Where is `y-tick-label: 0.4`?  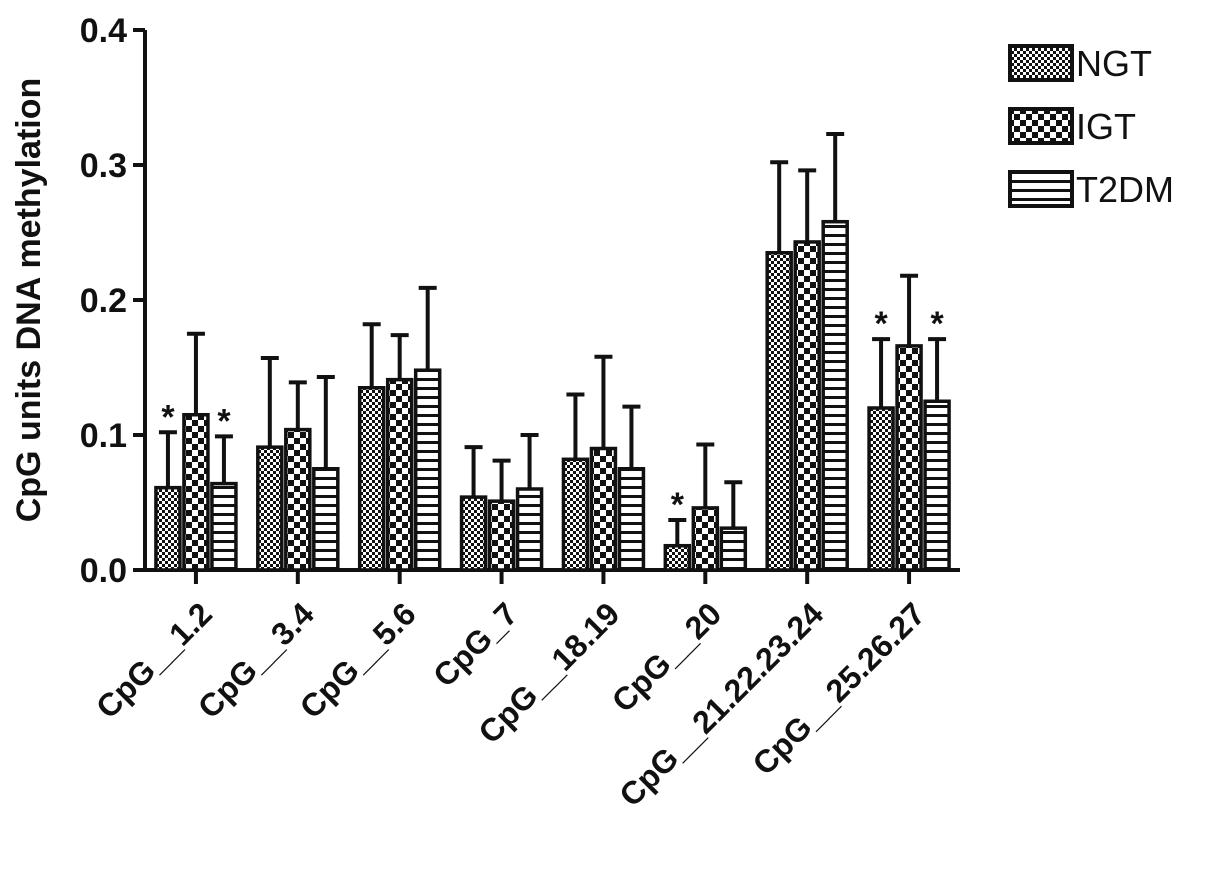 y-tick-label: 0.4 is located at coordinates (103, 31).